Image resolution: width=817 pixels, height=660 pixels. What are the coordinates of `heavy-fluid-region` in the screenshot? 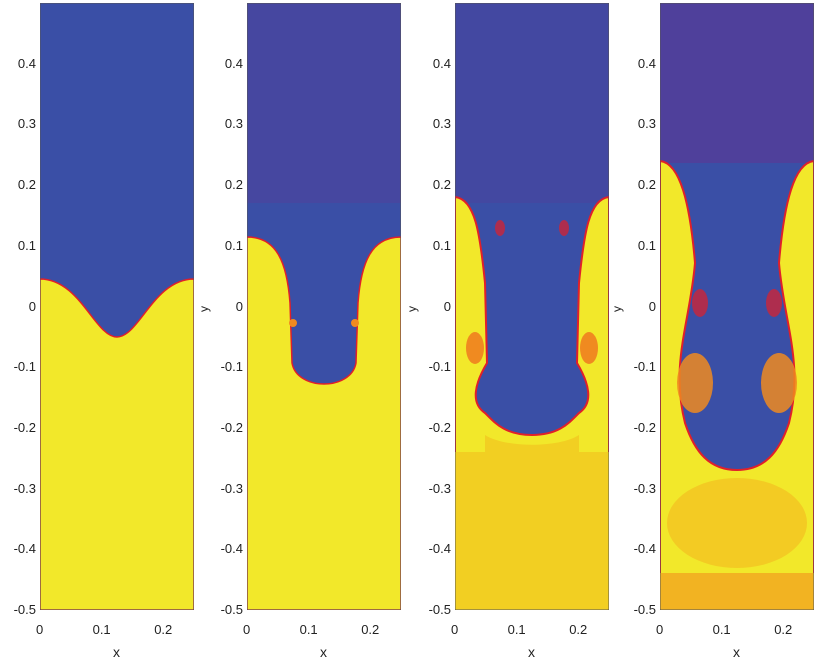 It's located at (117, 444).